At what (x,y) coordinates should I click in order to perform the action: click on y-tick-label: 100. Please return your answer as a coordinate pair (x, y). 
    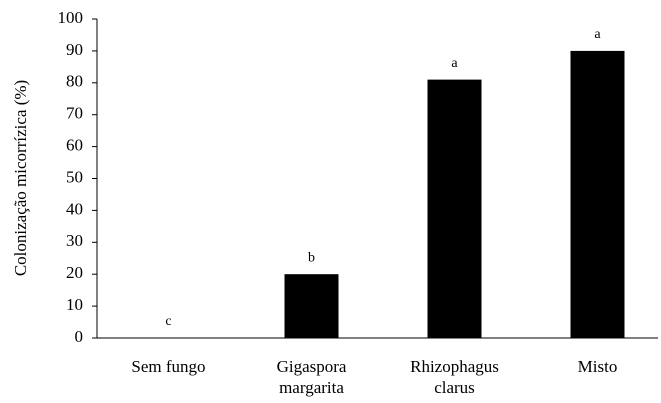
    Looking at the image, I should click on (71, 17).